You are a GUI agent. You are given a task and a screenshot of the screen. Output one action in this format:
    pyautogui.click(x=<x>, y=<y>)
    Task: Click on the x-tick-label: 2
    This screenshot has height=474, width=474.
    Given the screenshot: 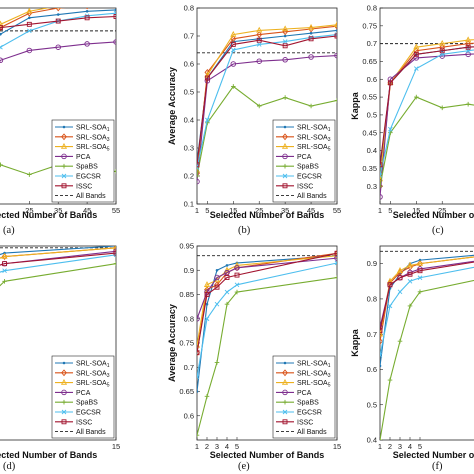 What is the action you would take?
    pyautogui.click(x=207, y=446)
    